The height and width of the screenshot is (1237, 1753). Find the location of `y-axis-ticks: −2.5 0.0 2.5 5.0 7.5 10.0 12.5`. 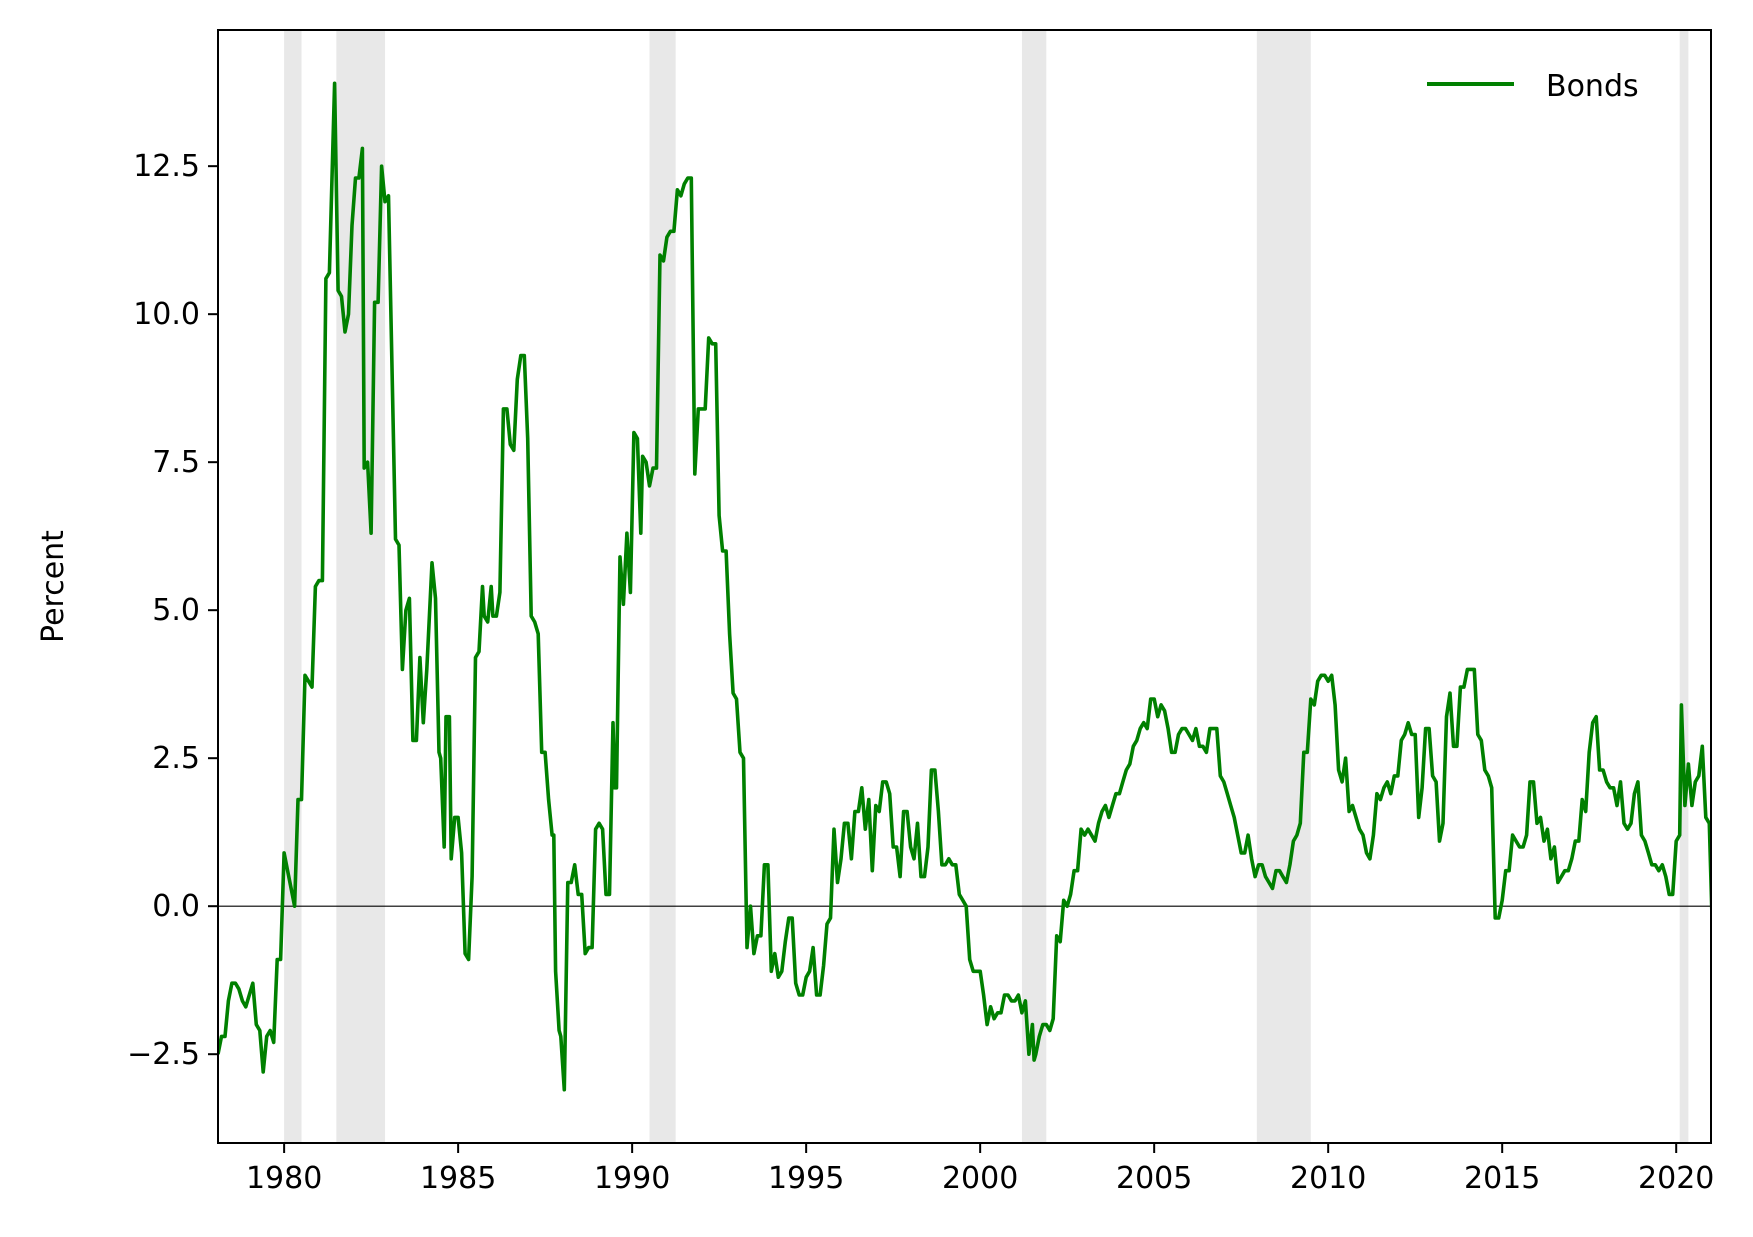

y-axis-ticks: −2.5 0.0 2.5 5.0 7.5 10.0 12.5 is located at coordinates (172, 610).